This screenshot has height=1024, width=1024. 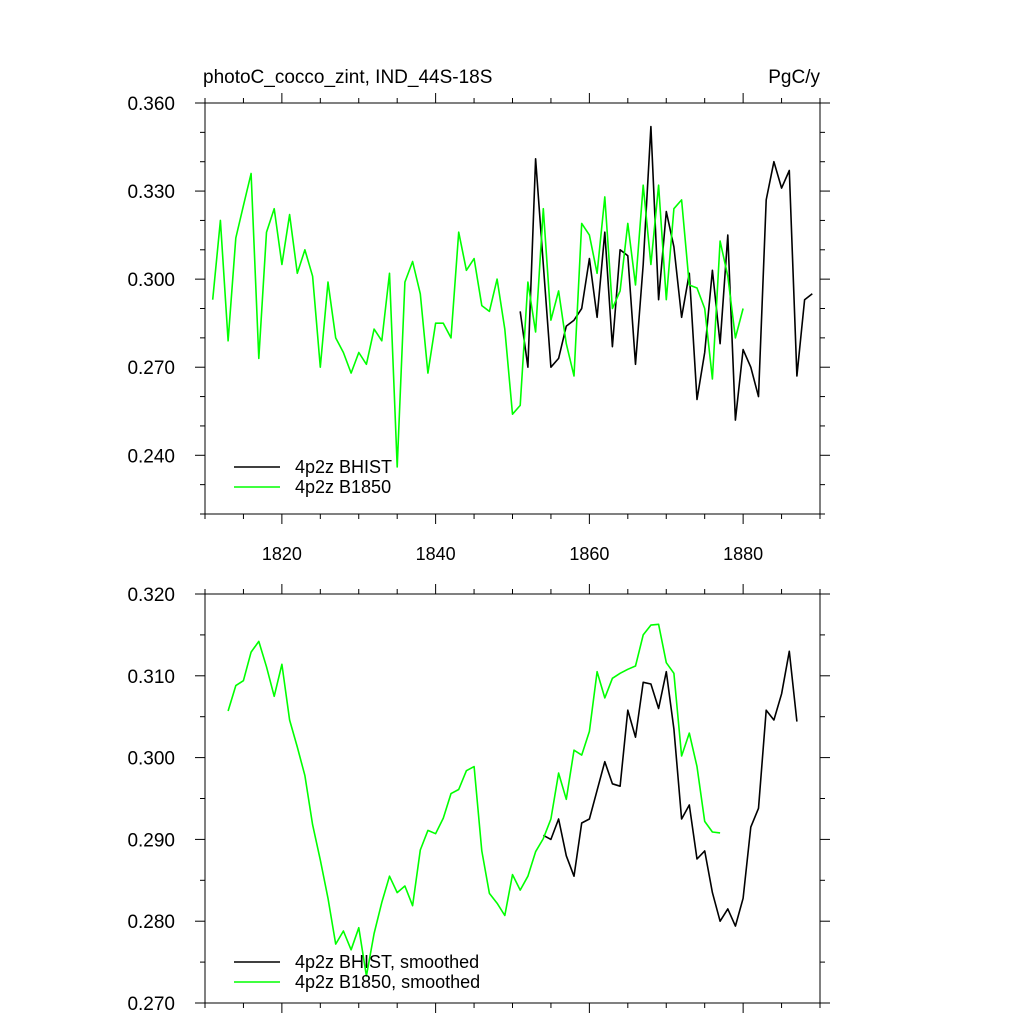 What do you see at coordinates (343, 467) in the screenshot?
I see `legend-label: 4p2z BHIST` at bounding box center [343, 467].